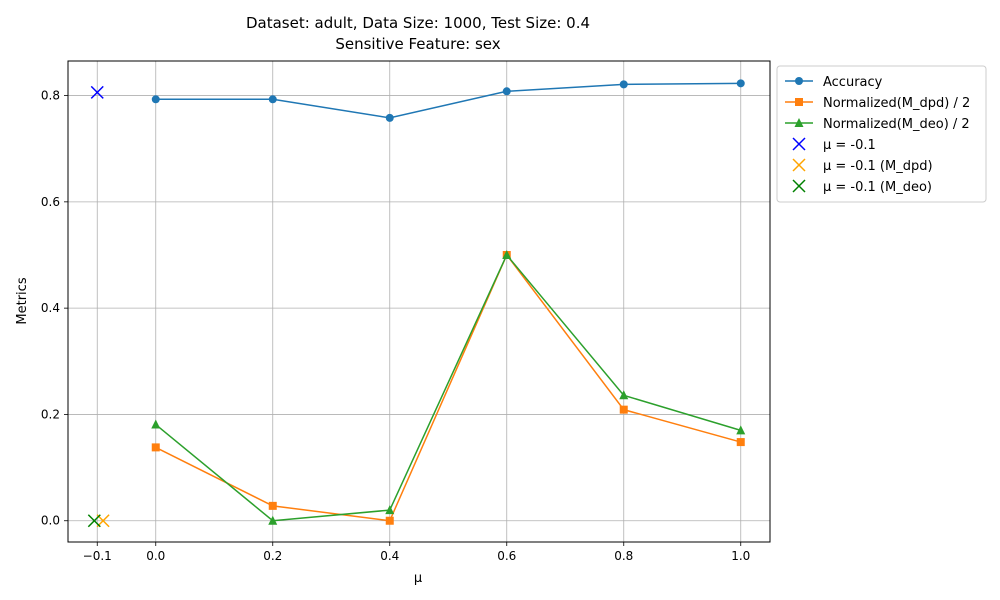 Image resolution: width=1000 pixels, height=600 pixels. I want to click on legend-item: Normalized(M_dpd) / 2, so click(877, 103).